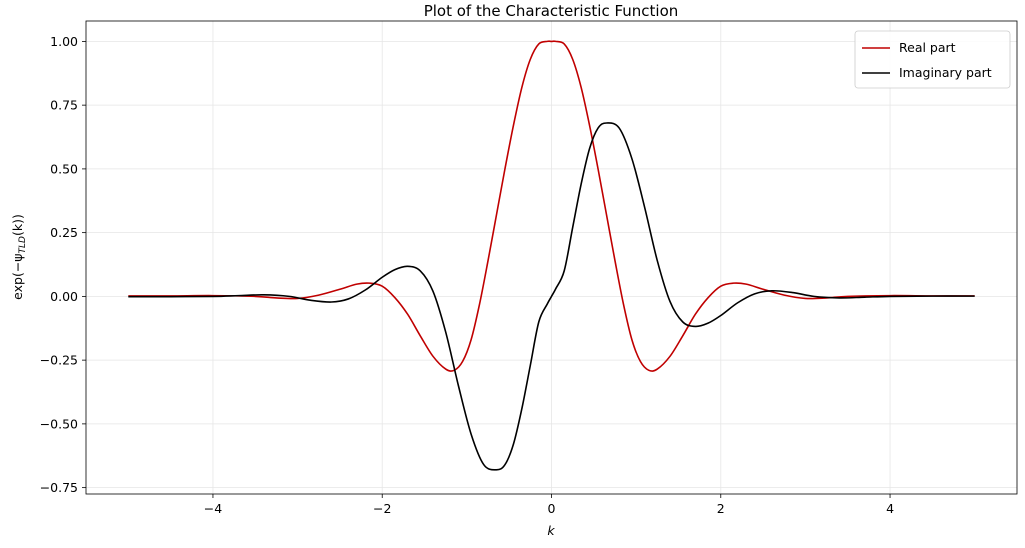 Image resolution: width=1025 pixels, height=548 pixels. Describe the element at coordinates (59, 360) in the screenshot. I see `y-tick-label: −0.25` at that location.